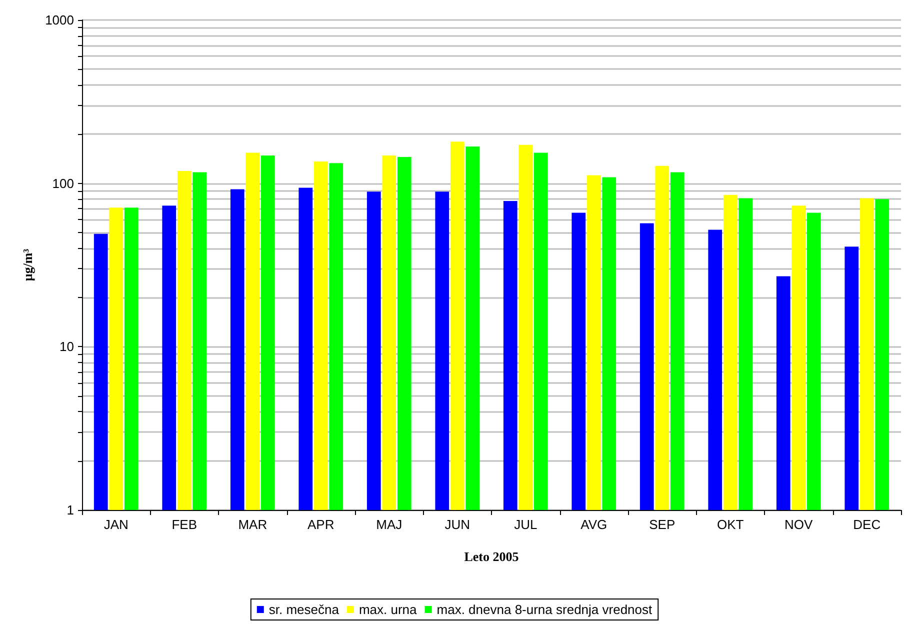 The image size is (909, 628). I want to click on y-tick-label: 1, so click(70, 510).